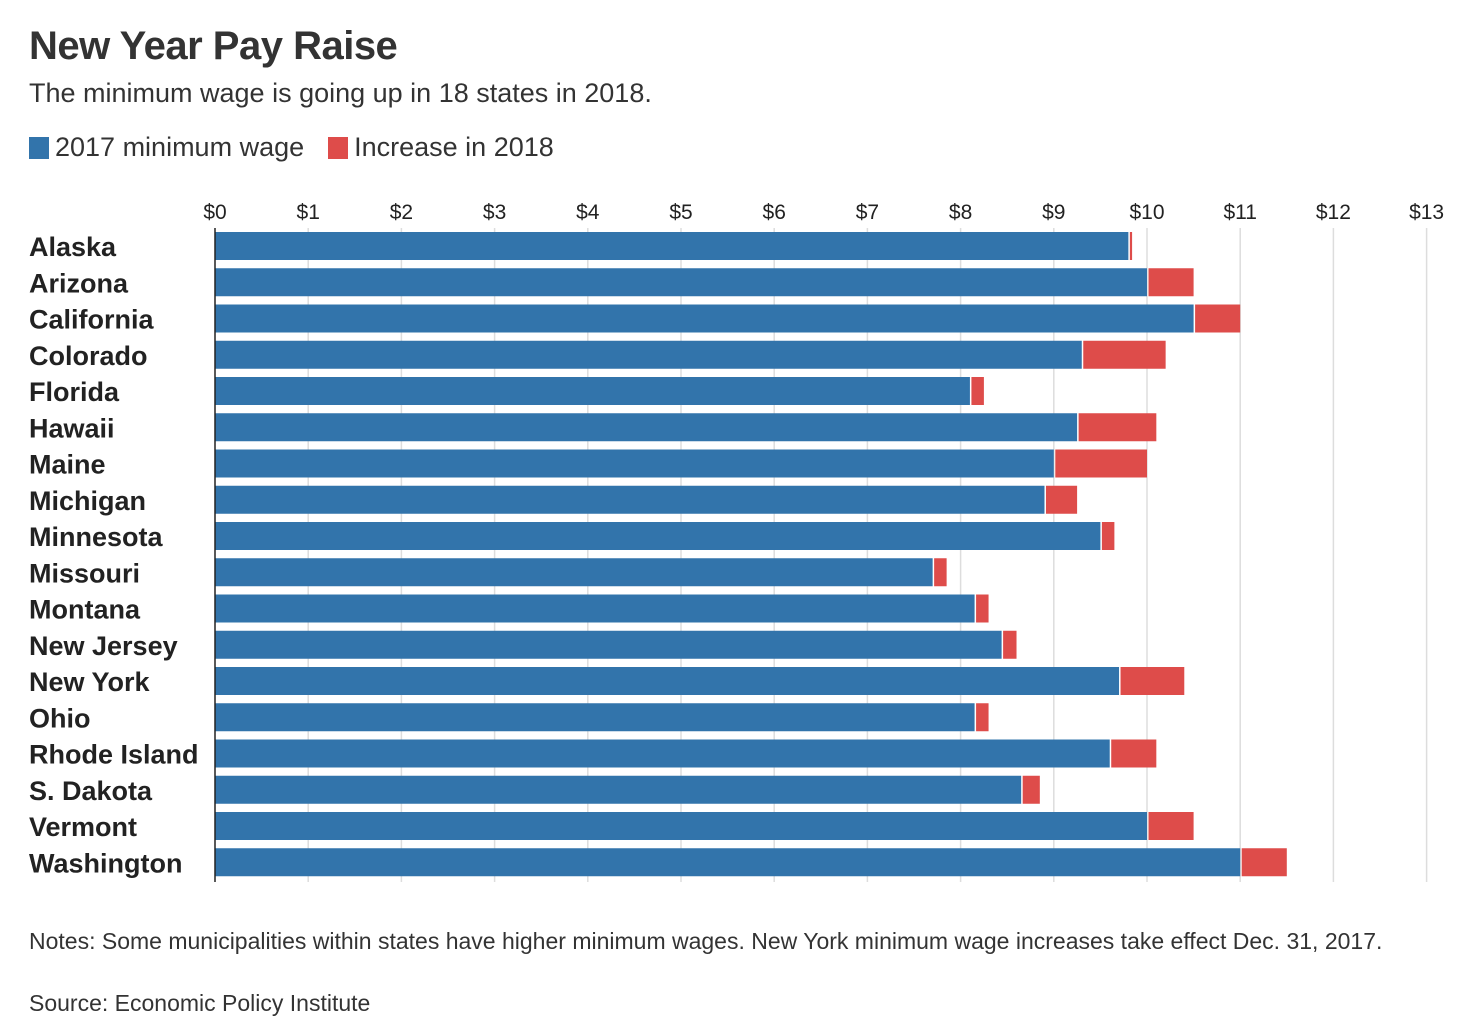  Describe the element at coordinates (774, 212) in the screenshot. I see `x-tick-label: $6` at that location.